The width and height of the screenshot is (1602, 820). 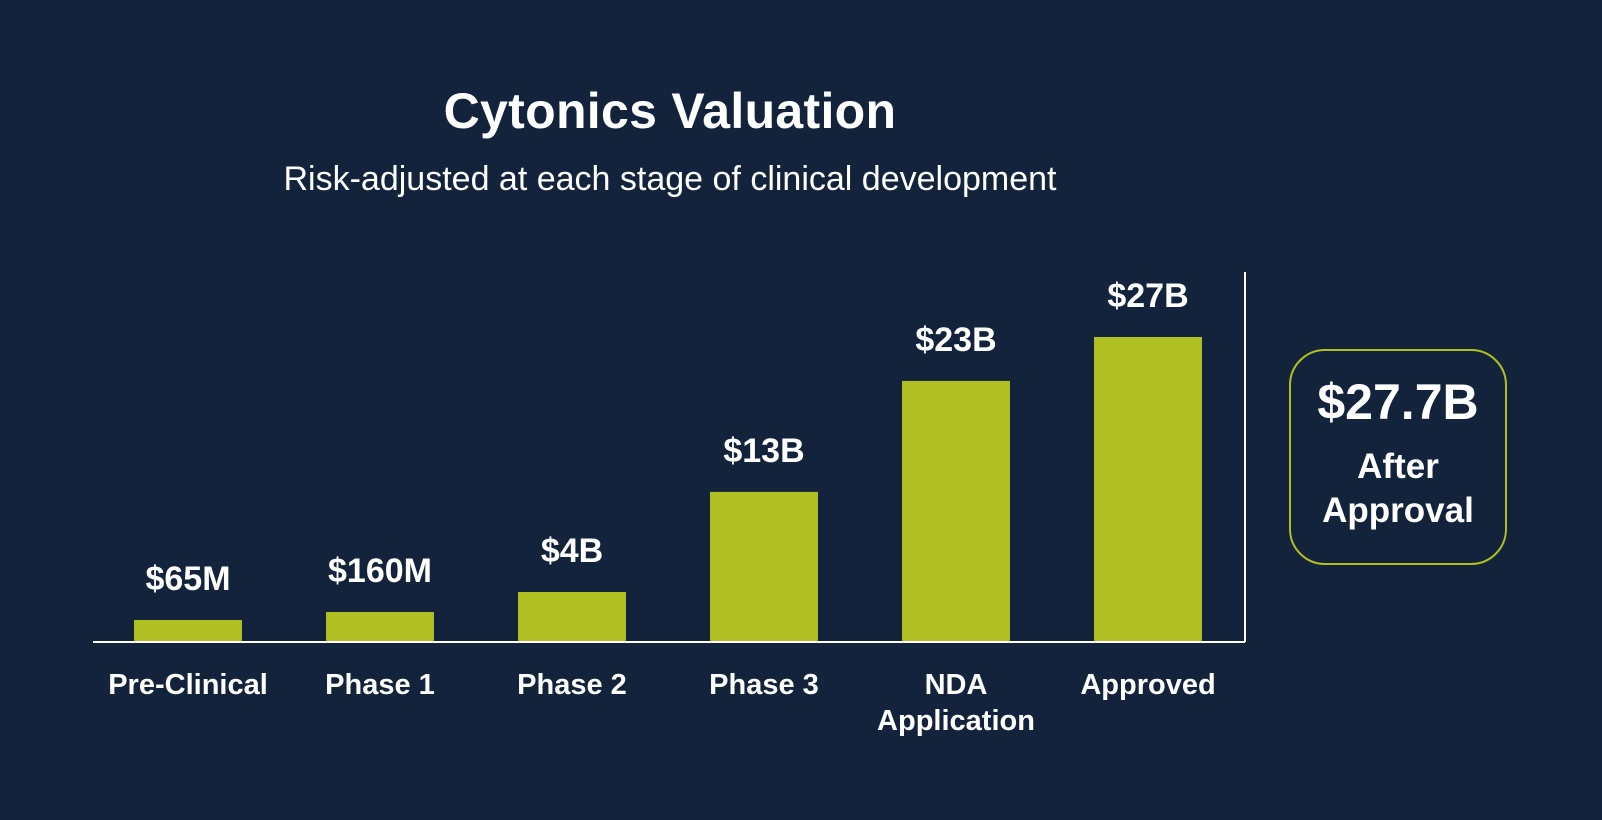 What do you see at coordinates (572, 551) in the screenshot?
I see `data-label: $4B` at bounding box center [572, 551].